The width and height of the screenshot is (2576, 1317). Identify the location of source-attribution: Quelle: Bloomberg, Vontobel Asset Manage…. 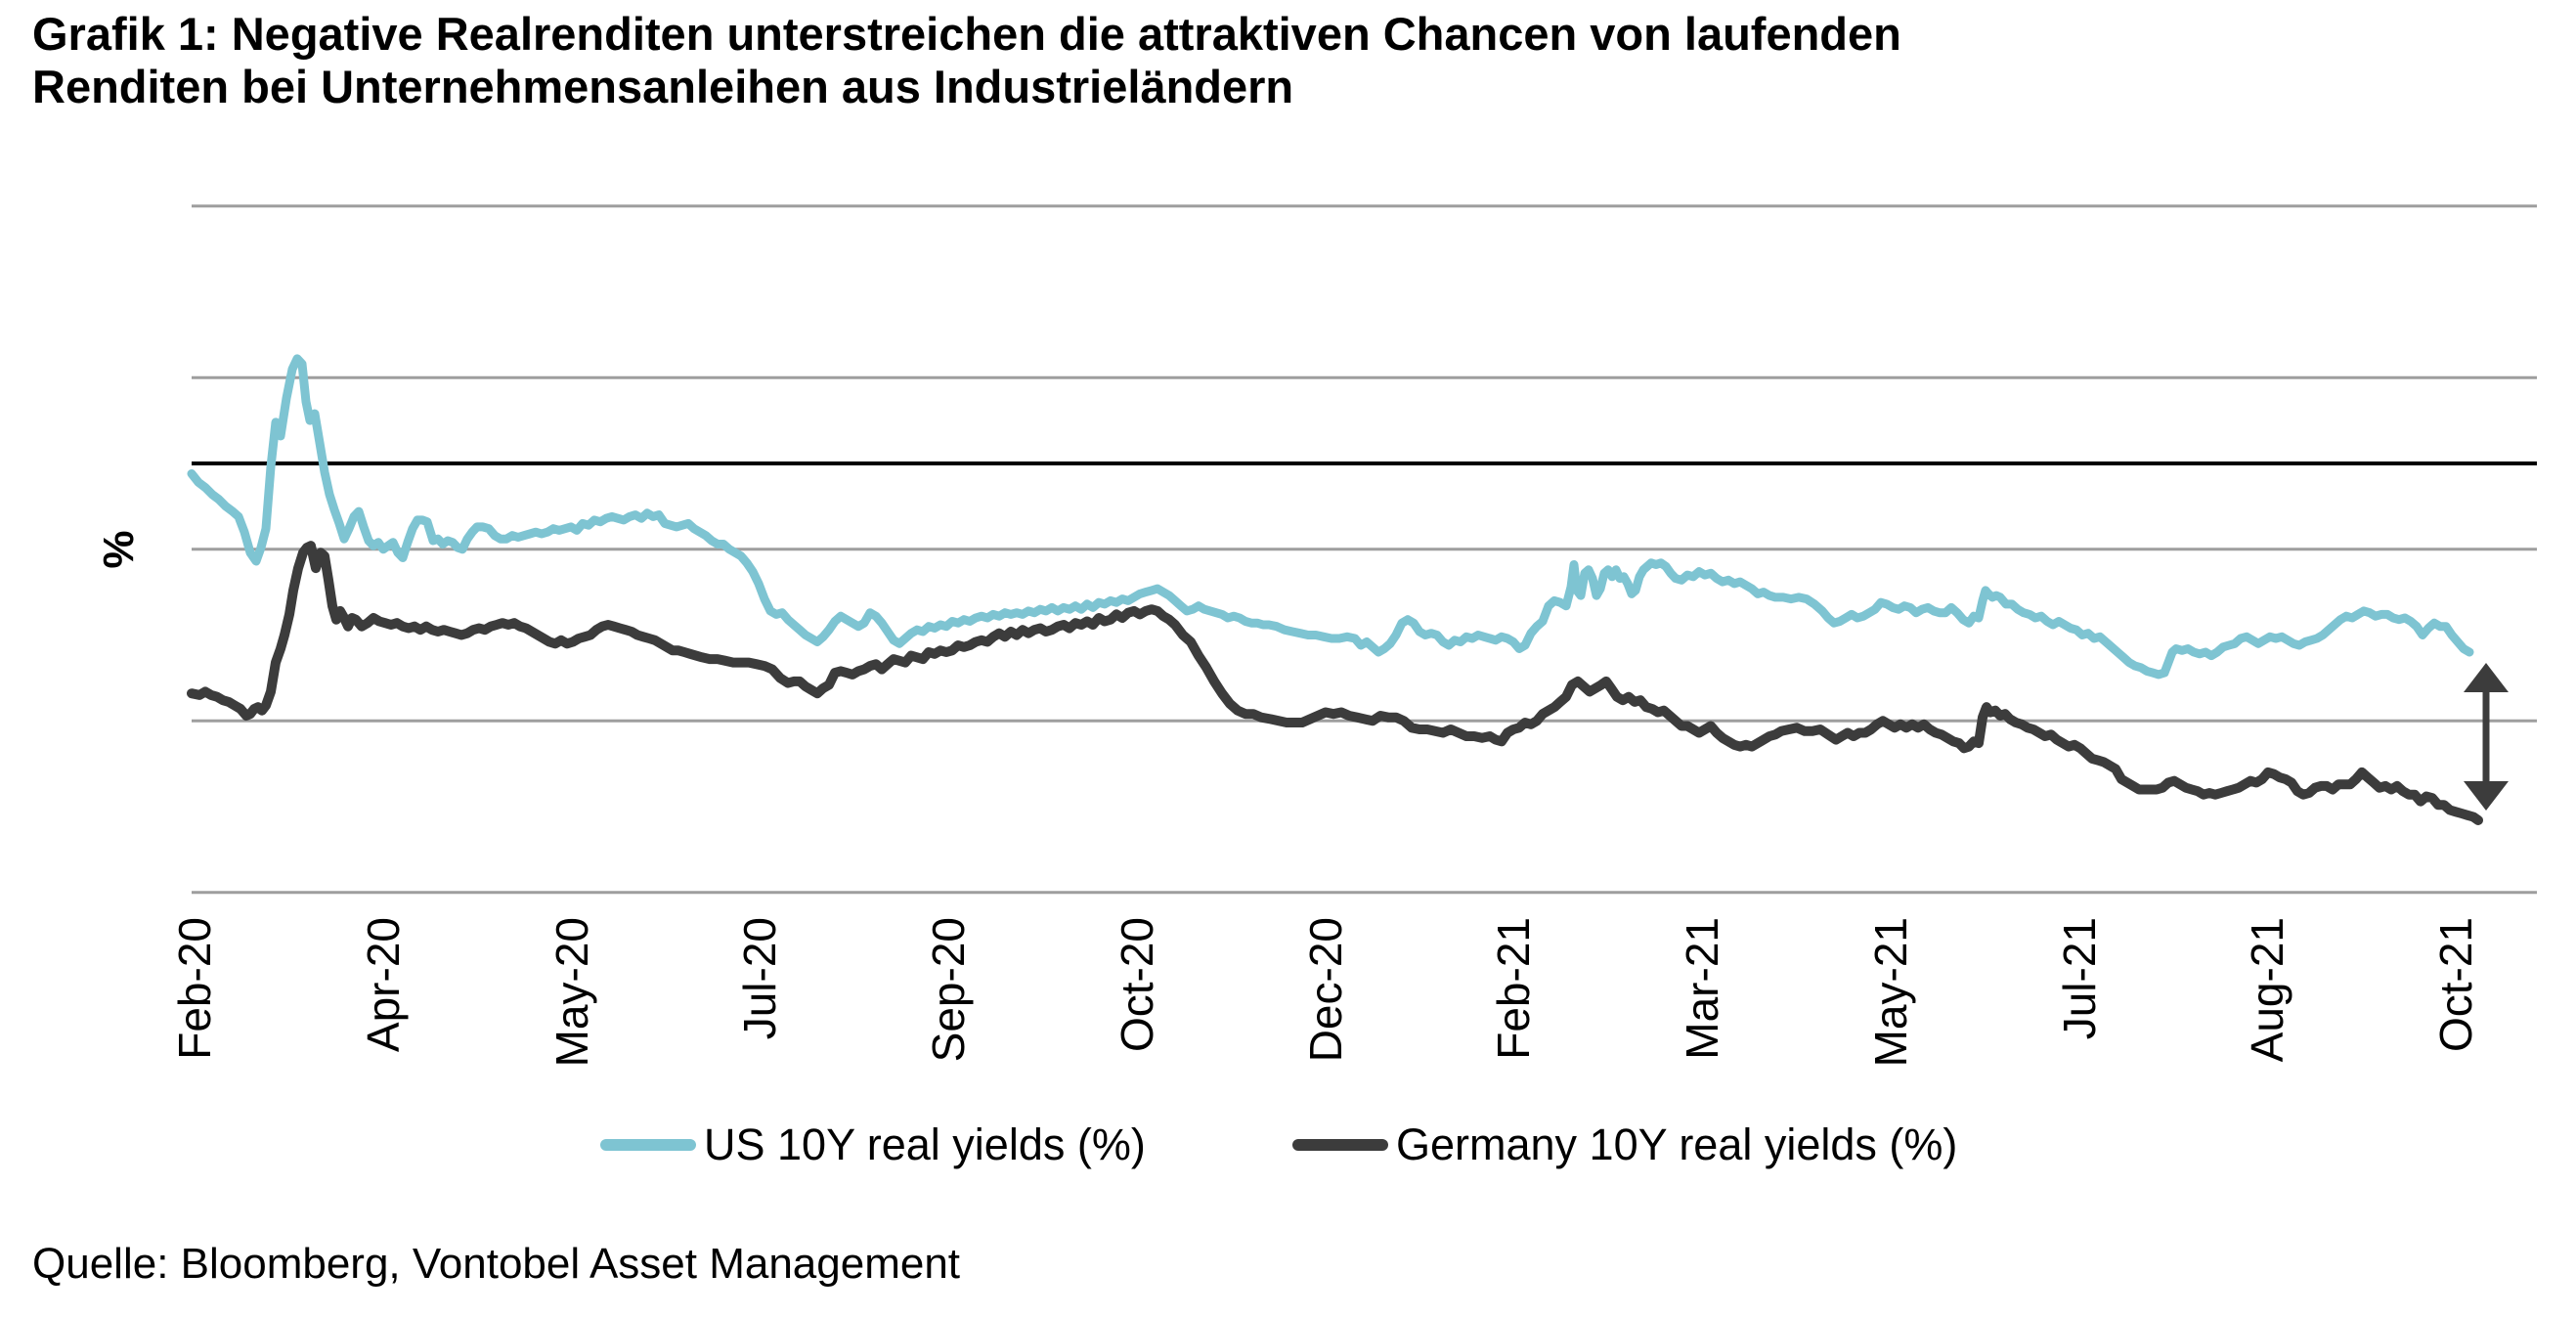
(496, 1264).